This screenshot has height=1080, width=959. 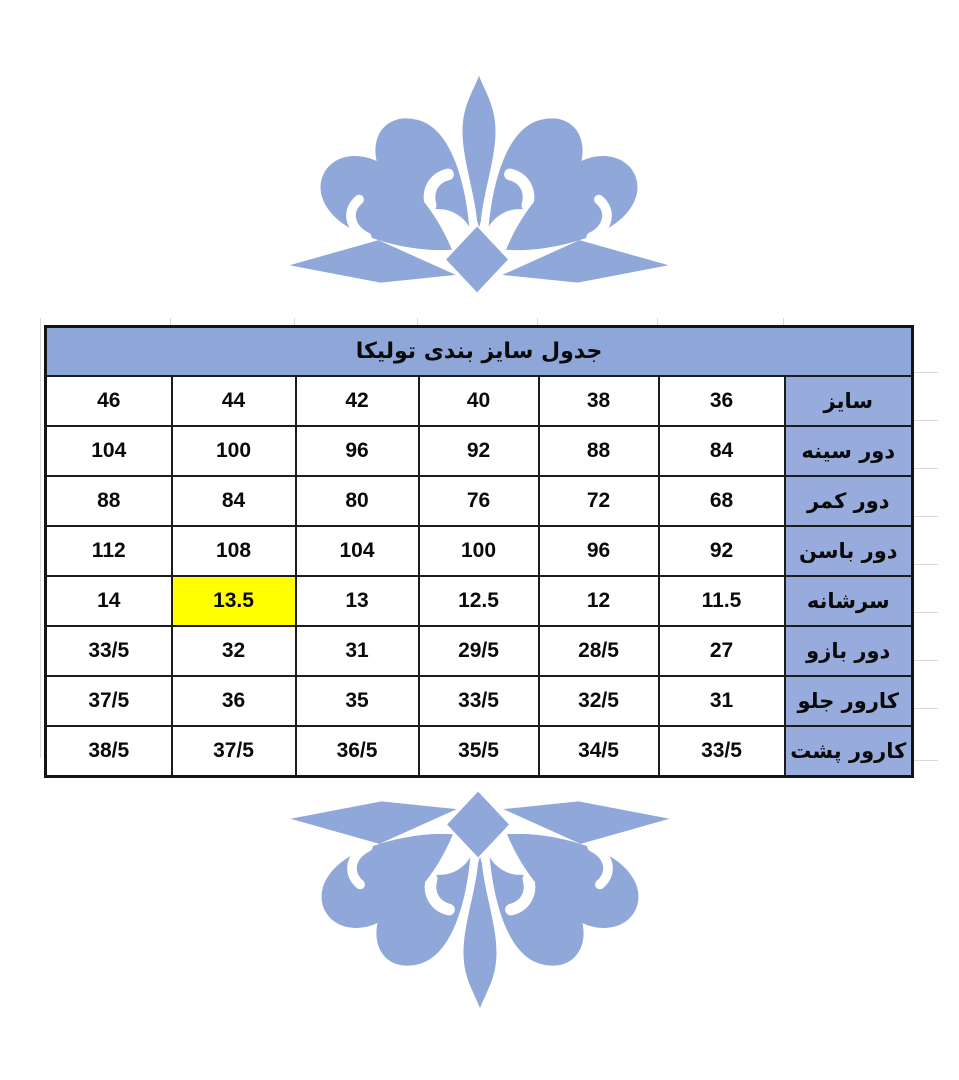 I want to click on table-row-hip: 112 108 104 100 96 92 دور باسن, so click(x=479, y=551).